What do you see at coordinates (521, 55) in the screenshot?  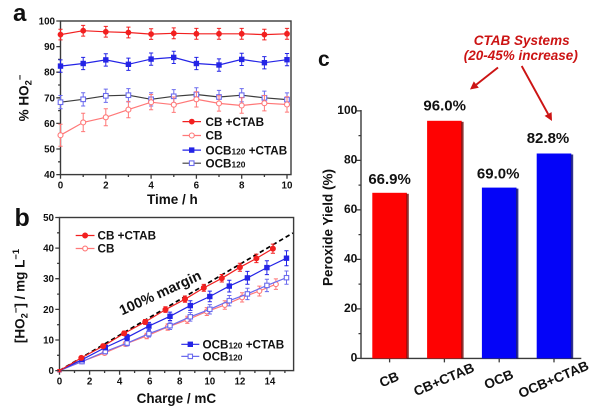 I see `svg-text: (20-45% increase)` at bounding box center [521, 55].